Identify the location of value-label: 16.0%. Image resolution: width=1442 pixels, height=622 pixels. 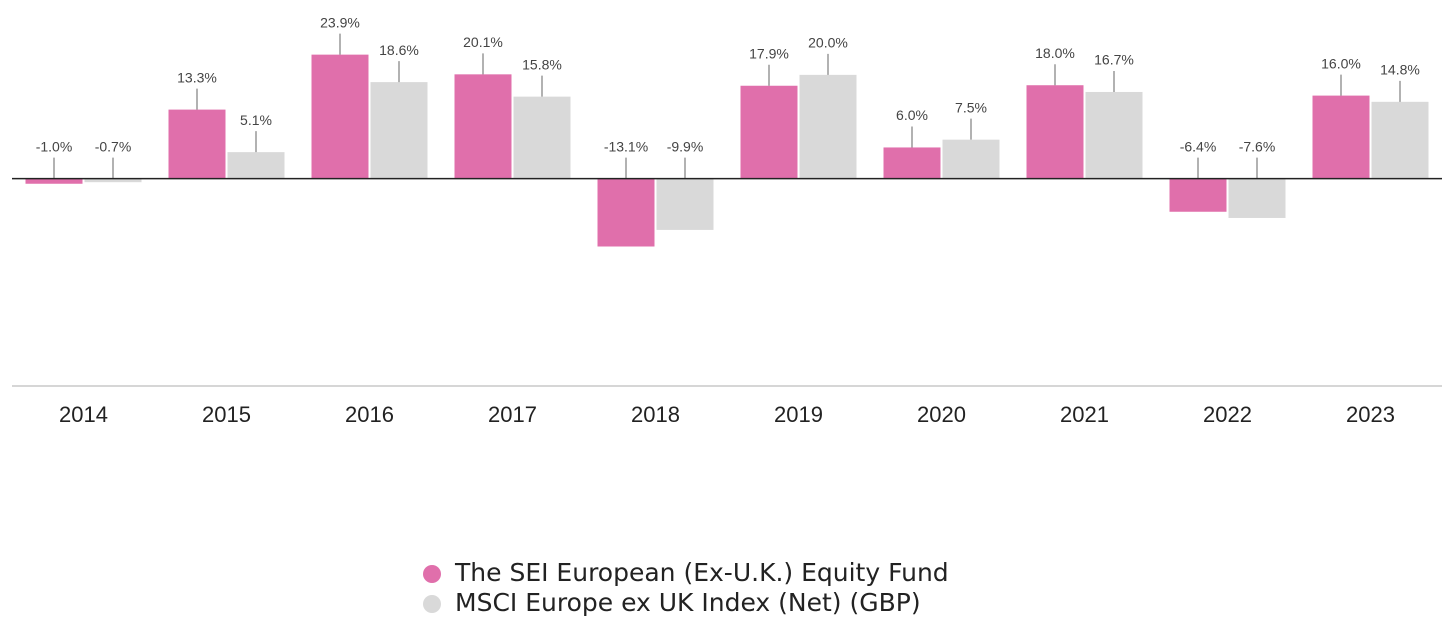
(1341, 63).